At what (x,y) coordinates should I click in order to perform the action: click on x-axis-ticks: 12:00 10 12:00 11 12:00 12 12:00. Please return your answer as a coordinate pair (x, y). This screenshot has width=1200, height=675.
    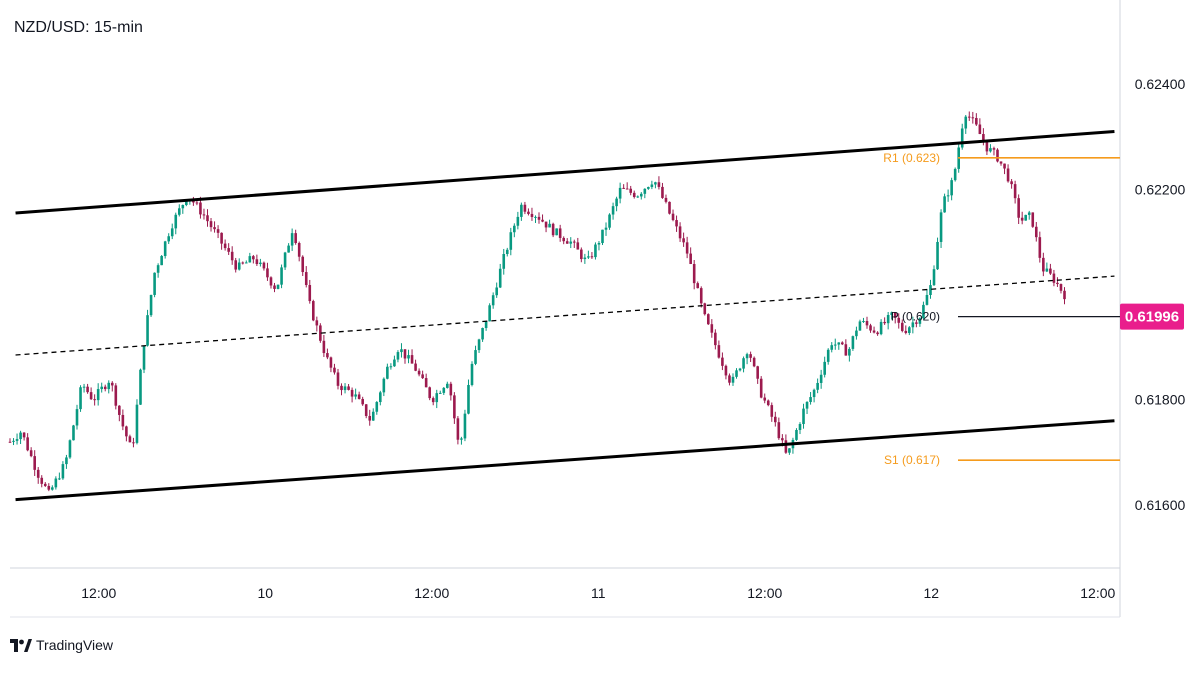
    Looking at the image, I should click on (598, 593).